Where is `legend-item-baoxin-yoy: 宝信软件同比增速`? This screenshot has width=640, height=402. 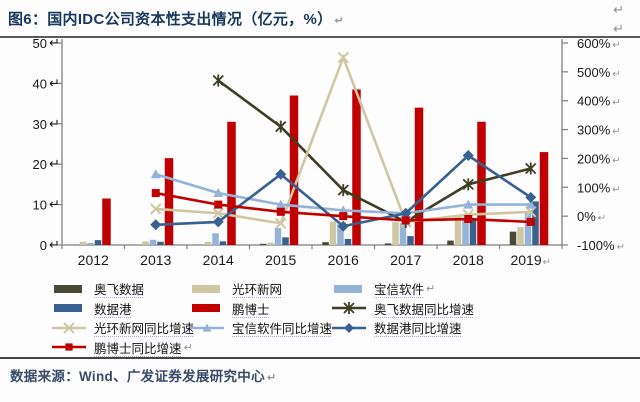 legend-item-baoxin-yoy: 宝信软件同比增速 is located at coordinates (261, 328).